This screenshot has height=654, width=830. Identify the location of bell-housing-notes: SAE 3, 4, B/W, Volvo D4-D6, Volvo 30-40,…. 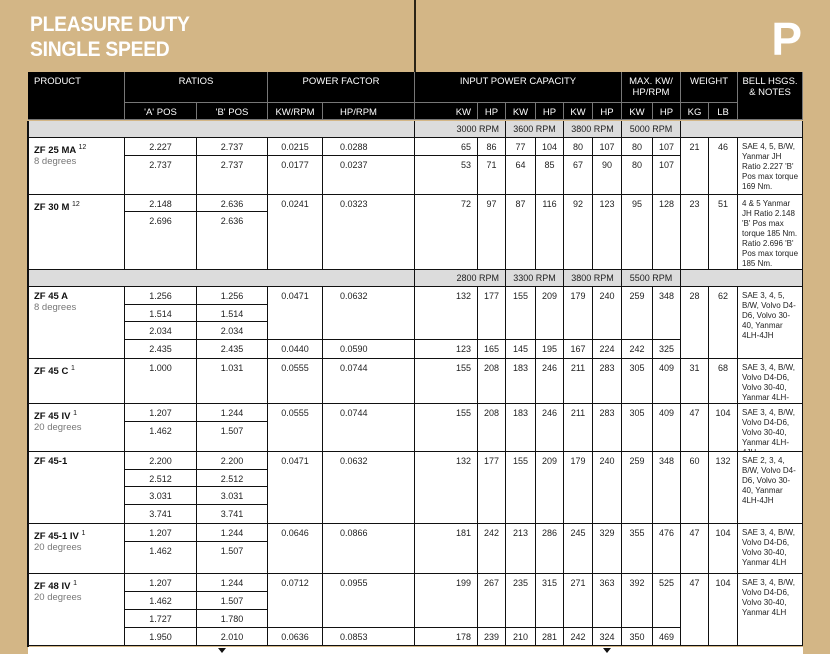
(770, 428).